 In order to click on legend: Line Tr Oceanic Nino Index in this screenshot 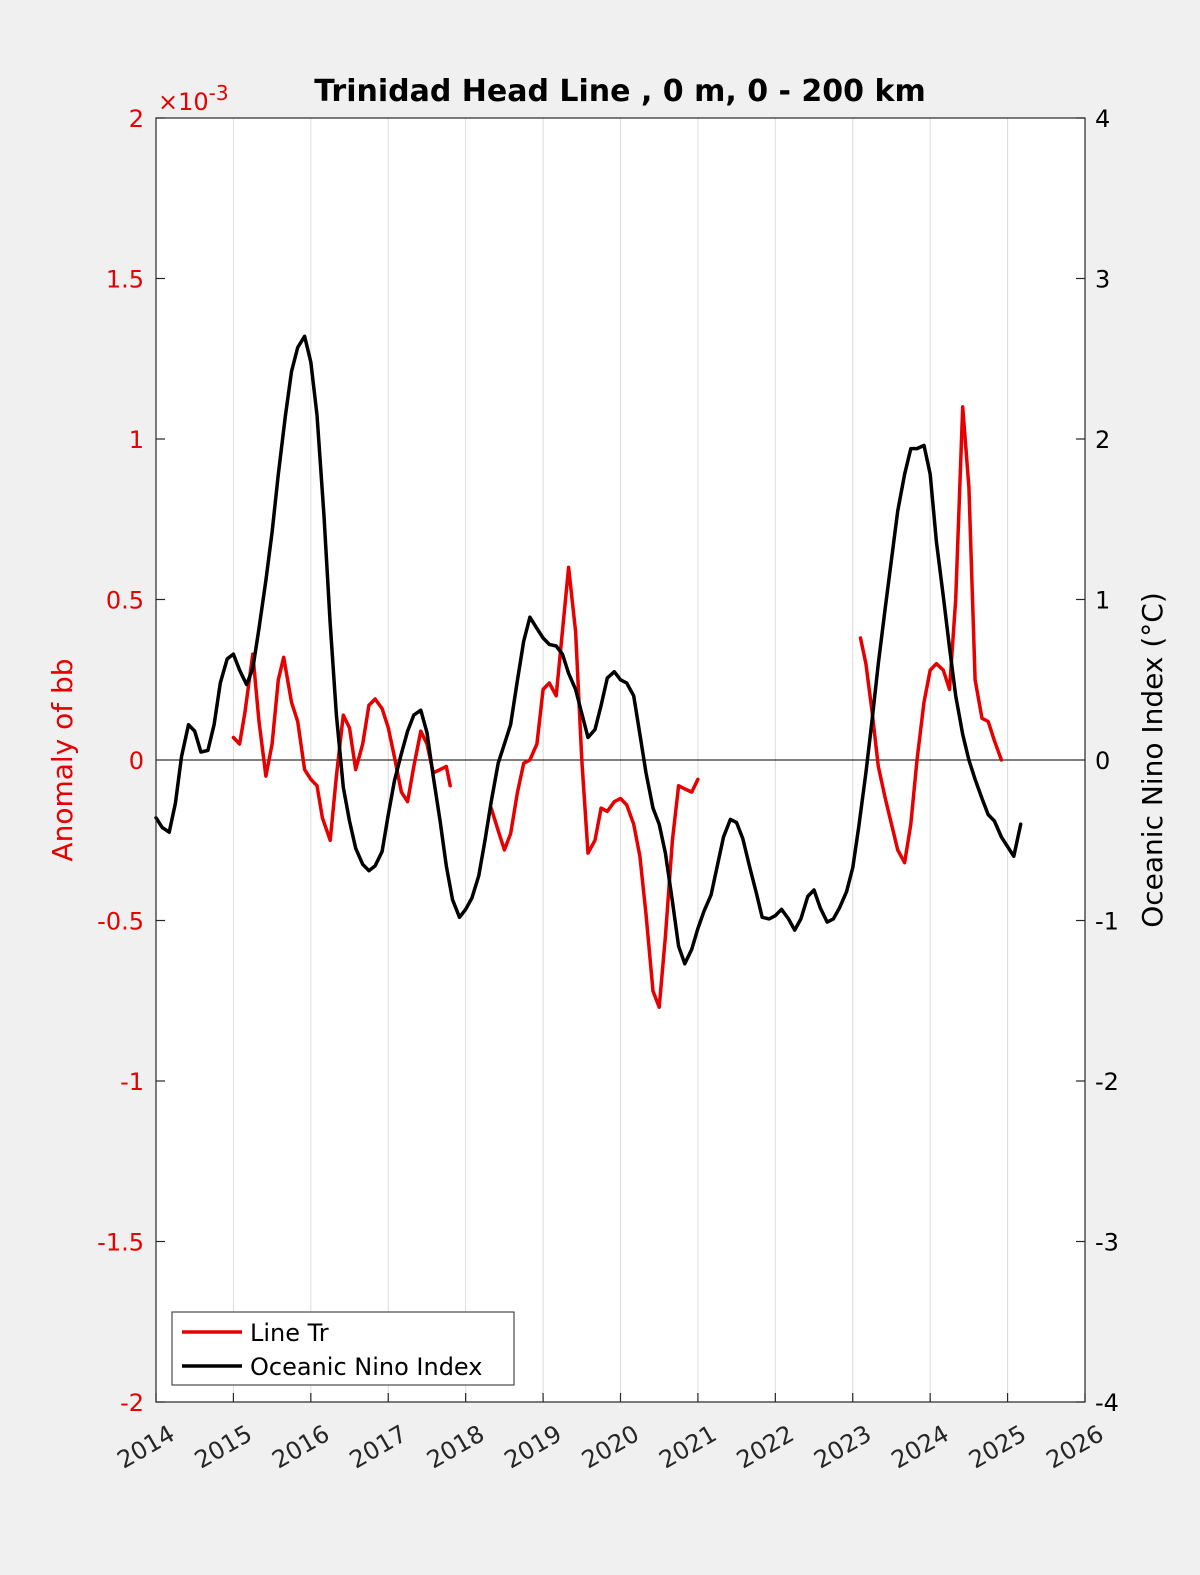, I will do `click(343, 1348)`.